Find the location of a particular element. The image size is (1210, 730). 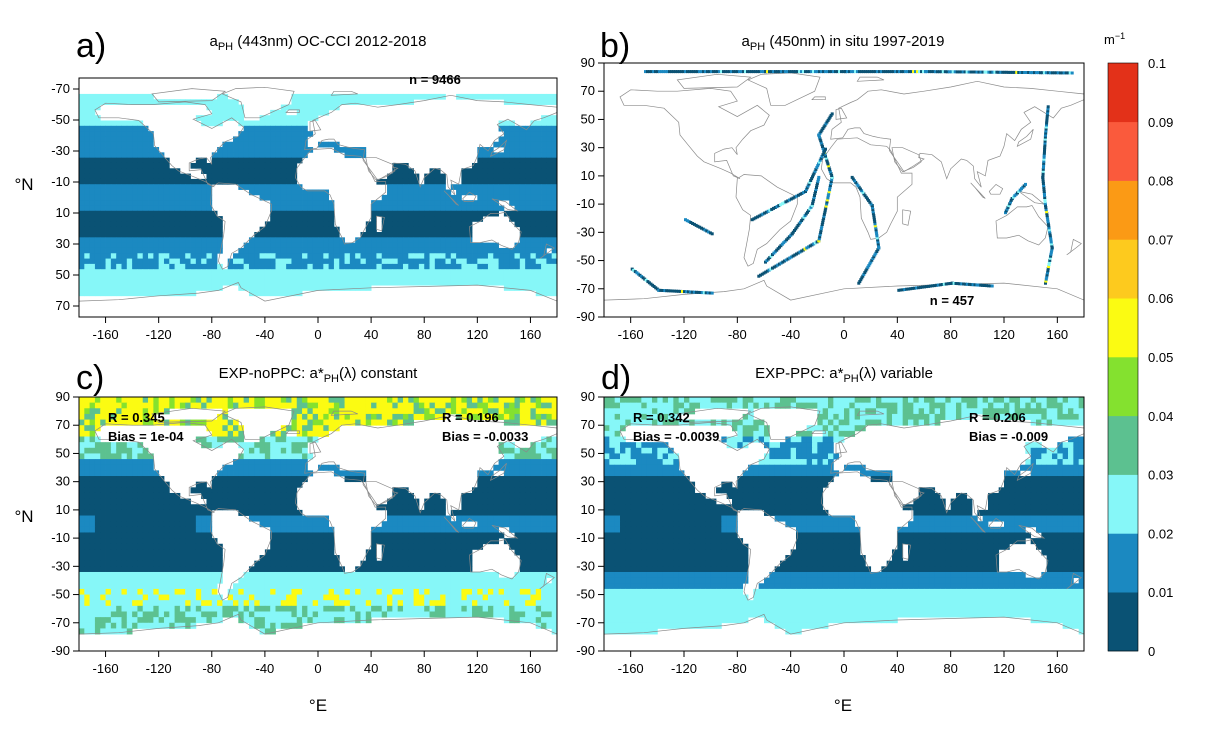

x-tick-label: 160 is located at coordinates (1057, 334).